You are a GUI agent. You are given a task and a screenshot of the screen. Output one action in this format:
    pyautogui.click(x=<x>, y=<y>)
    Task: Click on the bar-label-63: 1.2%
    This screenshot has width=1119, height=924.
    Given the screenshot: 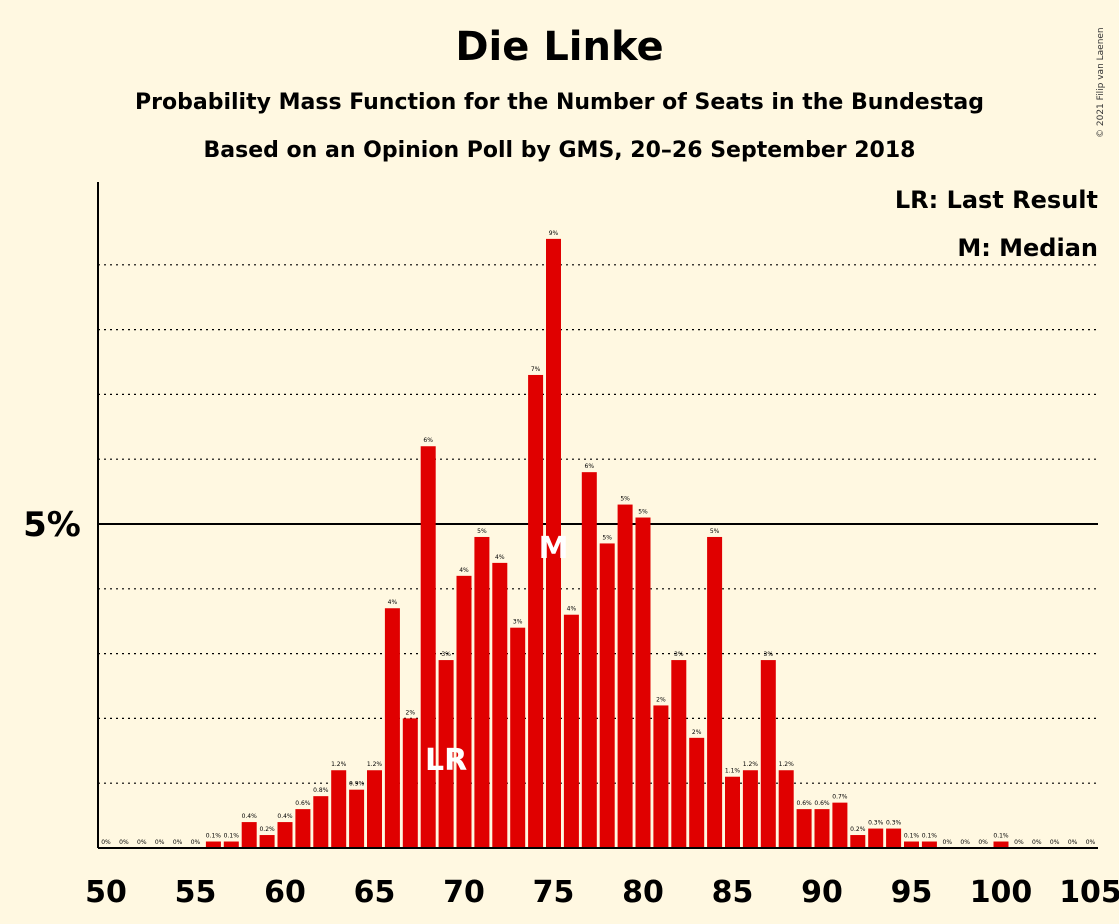 What is the action you would take?
    pyautogui.click(x=339, y=764)
    